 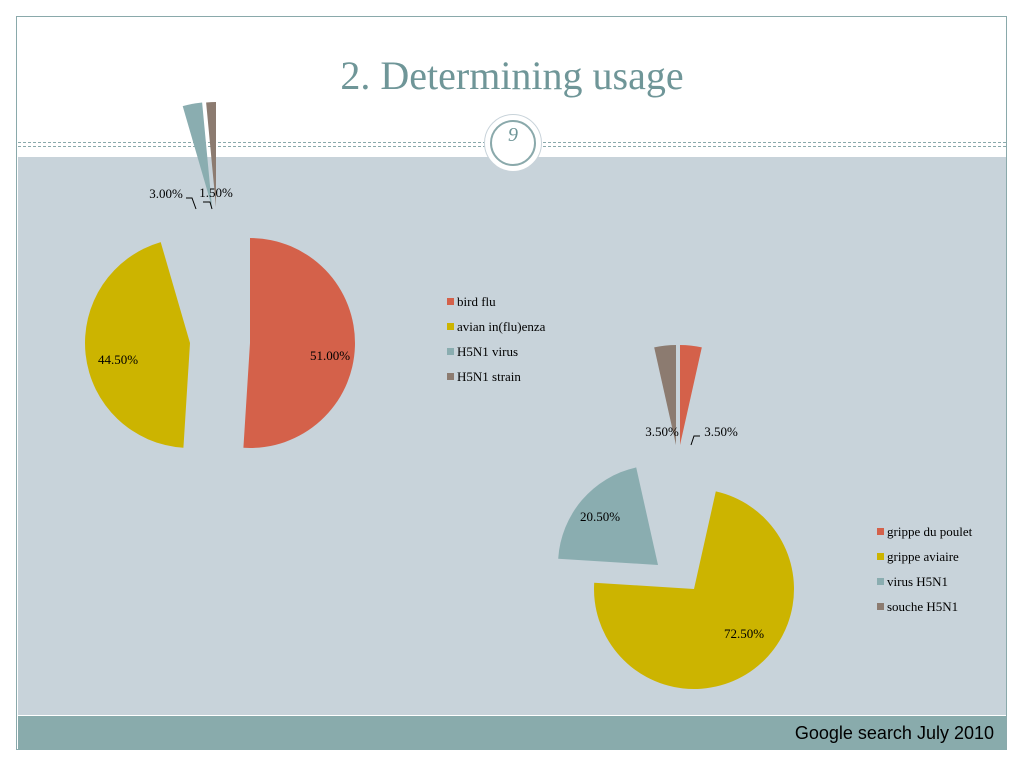 I want to click on pie-1-legend-label-0: grippe du poulet, so click(x=930, y=531).